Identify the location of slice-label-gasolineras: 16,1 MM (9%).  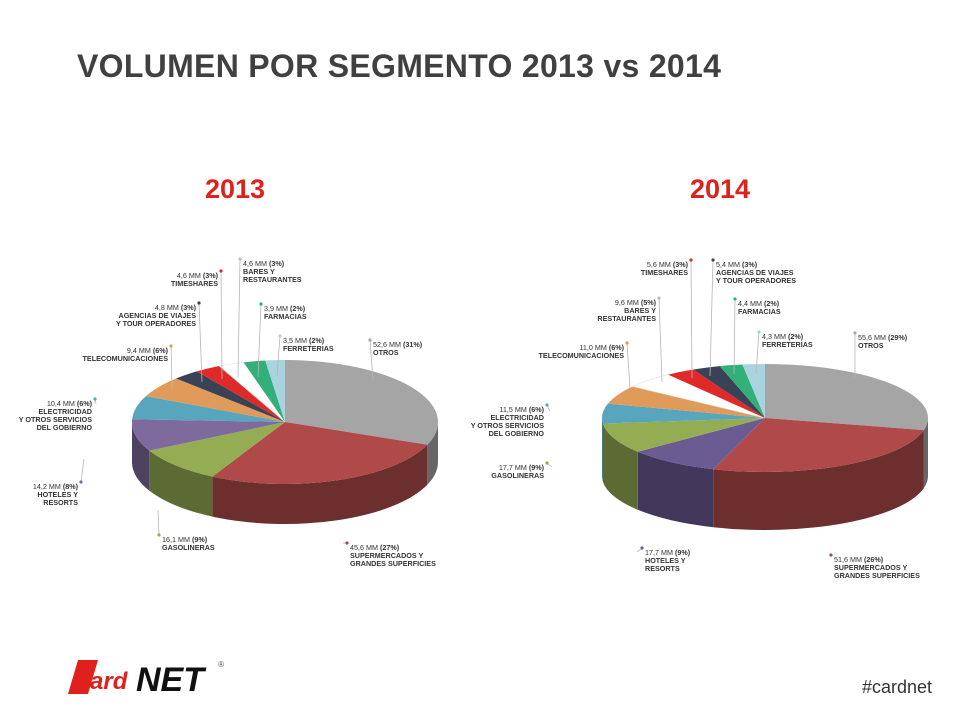
(185, 539).